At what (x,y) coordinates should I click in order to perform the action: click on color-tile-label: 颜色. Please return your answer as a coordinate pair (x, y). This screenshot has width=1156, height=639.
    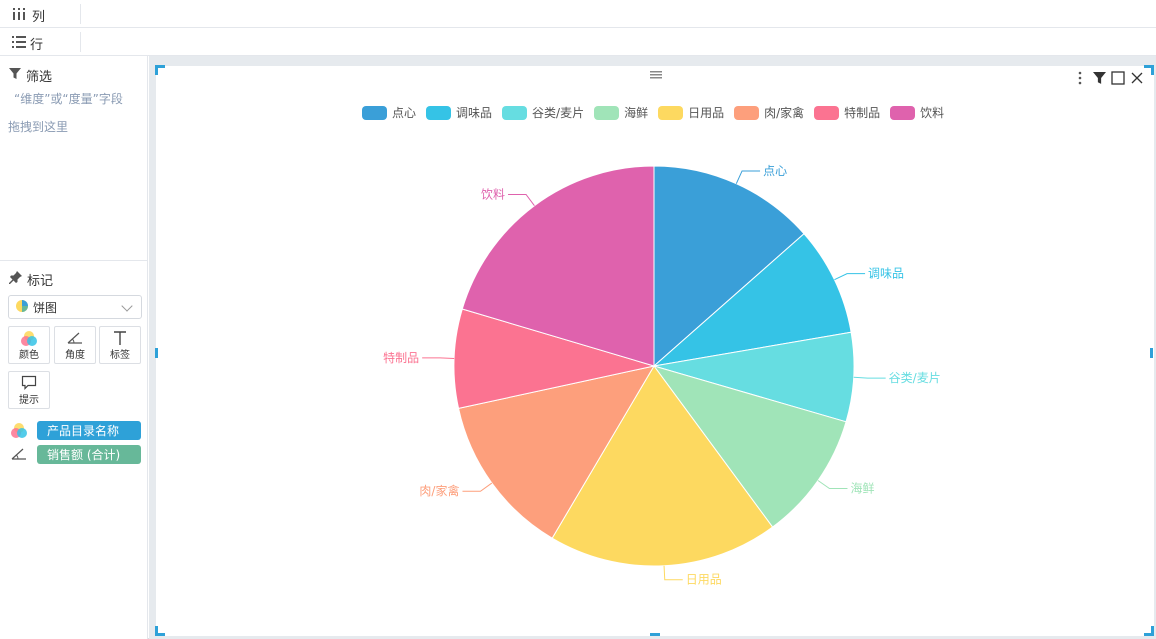
    Looking at the image, I should click on (29, 355).